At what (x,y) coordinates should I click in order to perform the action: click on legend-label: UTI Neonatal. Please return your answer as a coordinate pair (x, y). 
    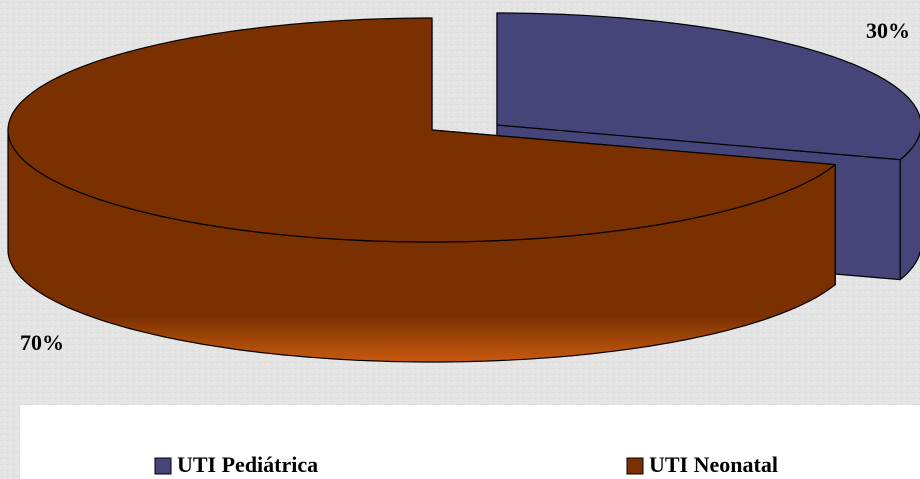
    Looking at the image, I should click on (713, 464).